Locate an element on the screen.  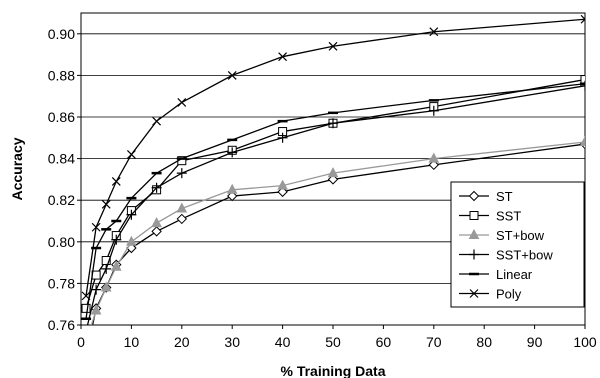
y-tick-label: 0.76 is located at coordinates (61, 325).